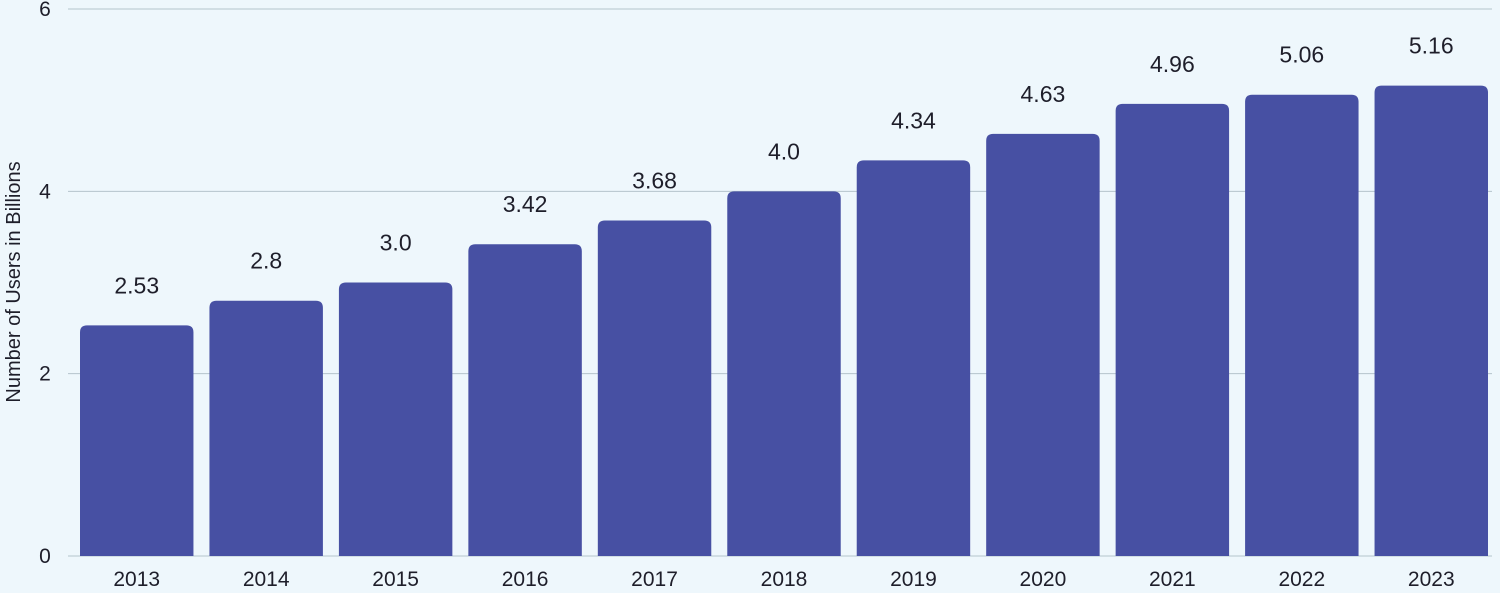  What do you see at coordinates (395, 419) in the screenshot?
I see `bar-2015` at bounding box center [395, 419].